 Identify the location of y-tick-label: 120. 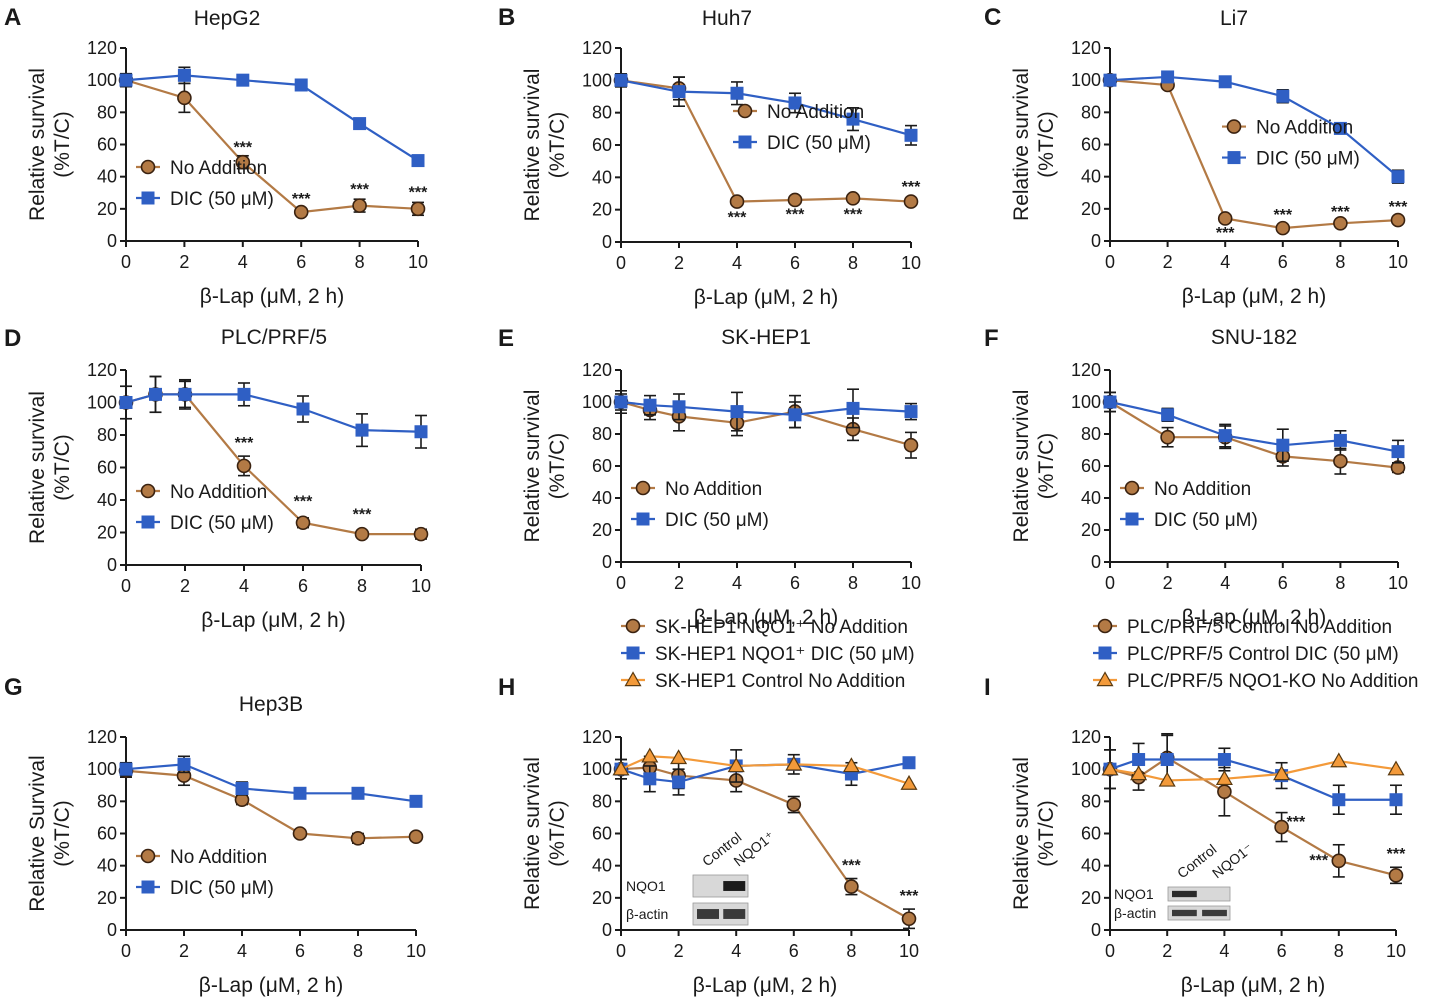
(1086, 48).